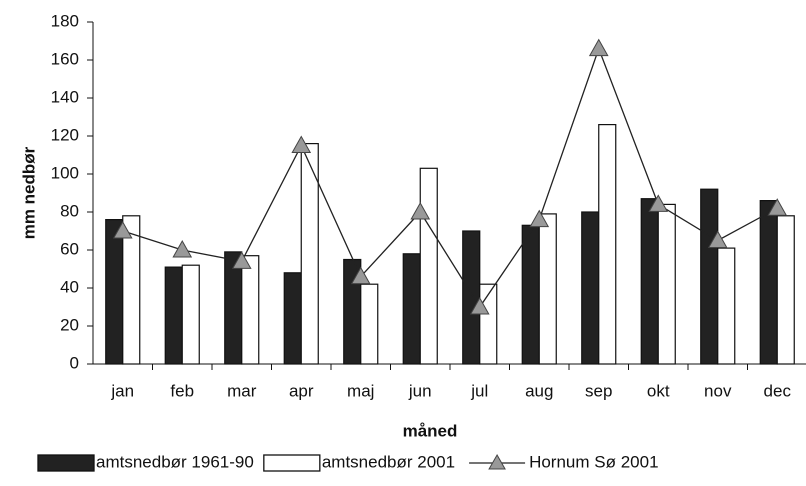 The width and height of the screenshot is (806, 486). What do you see at coordinates (65, 134) in the screenshot?
I see `y-tick-label: 120` at bounding box center [65, 134].